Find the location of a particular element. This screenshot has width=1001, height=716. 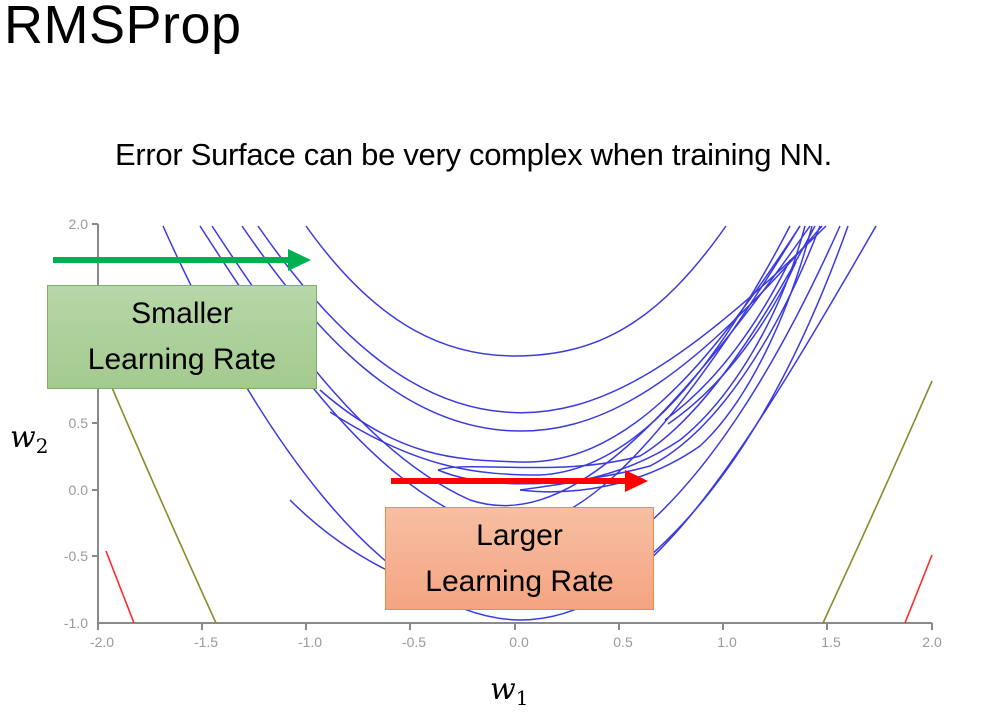

y-axis-label: w2 is located at coordinates (29, 439).